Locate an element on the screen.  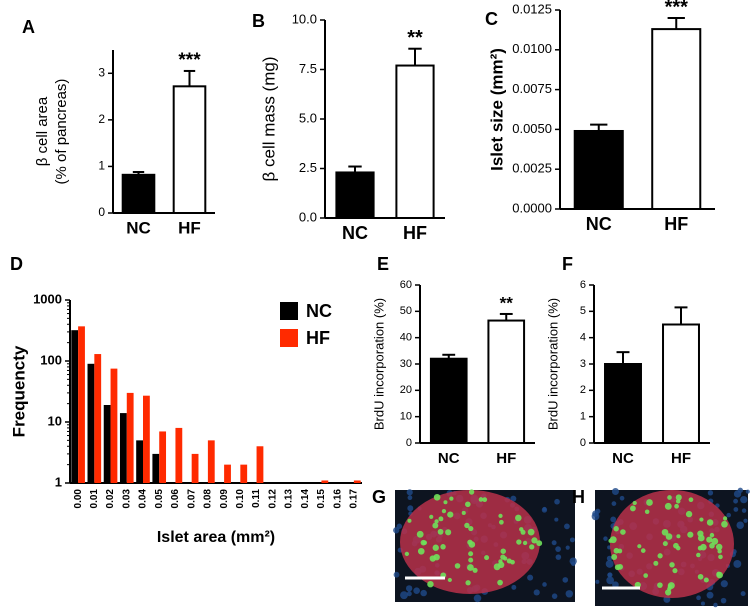
x-tick-label: 0.06 is located at coordinates (175, 499).